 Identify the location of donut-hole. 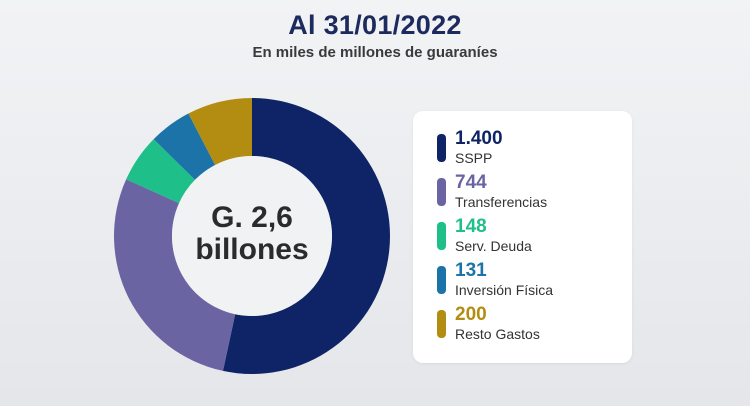
(252, 236).